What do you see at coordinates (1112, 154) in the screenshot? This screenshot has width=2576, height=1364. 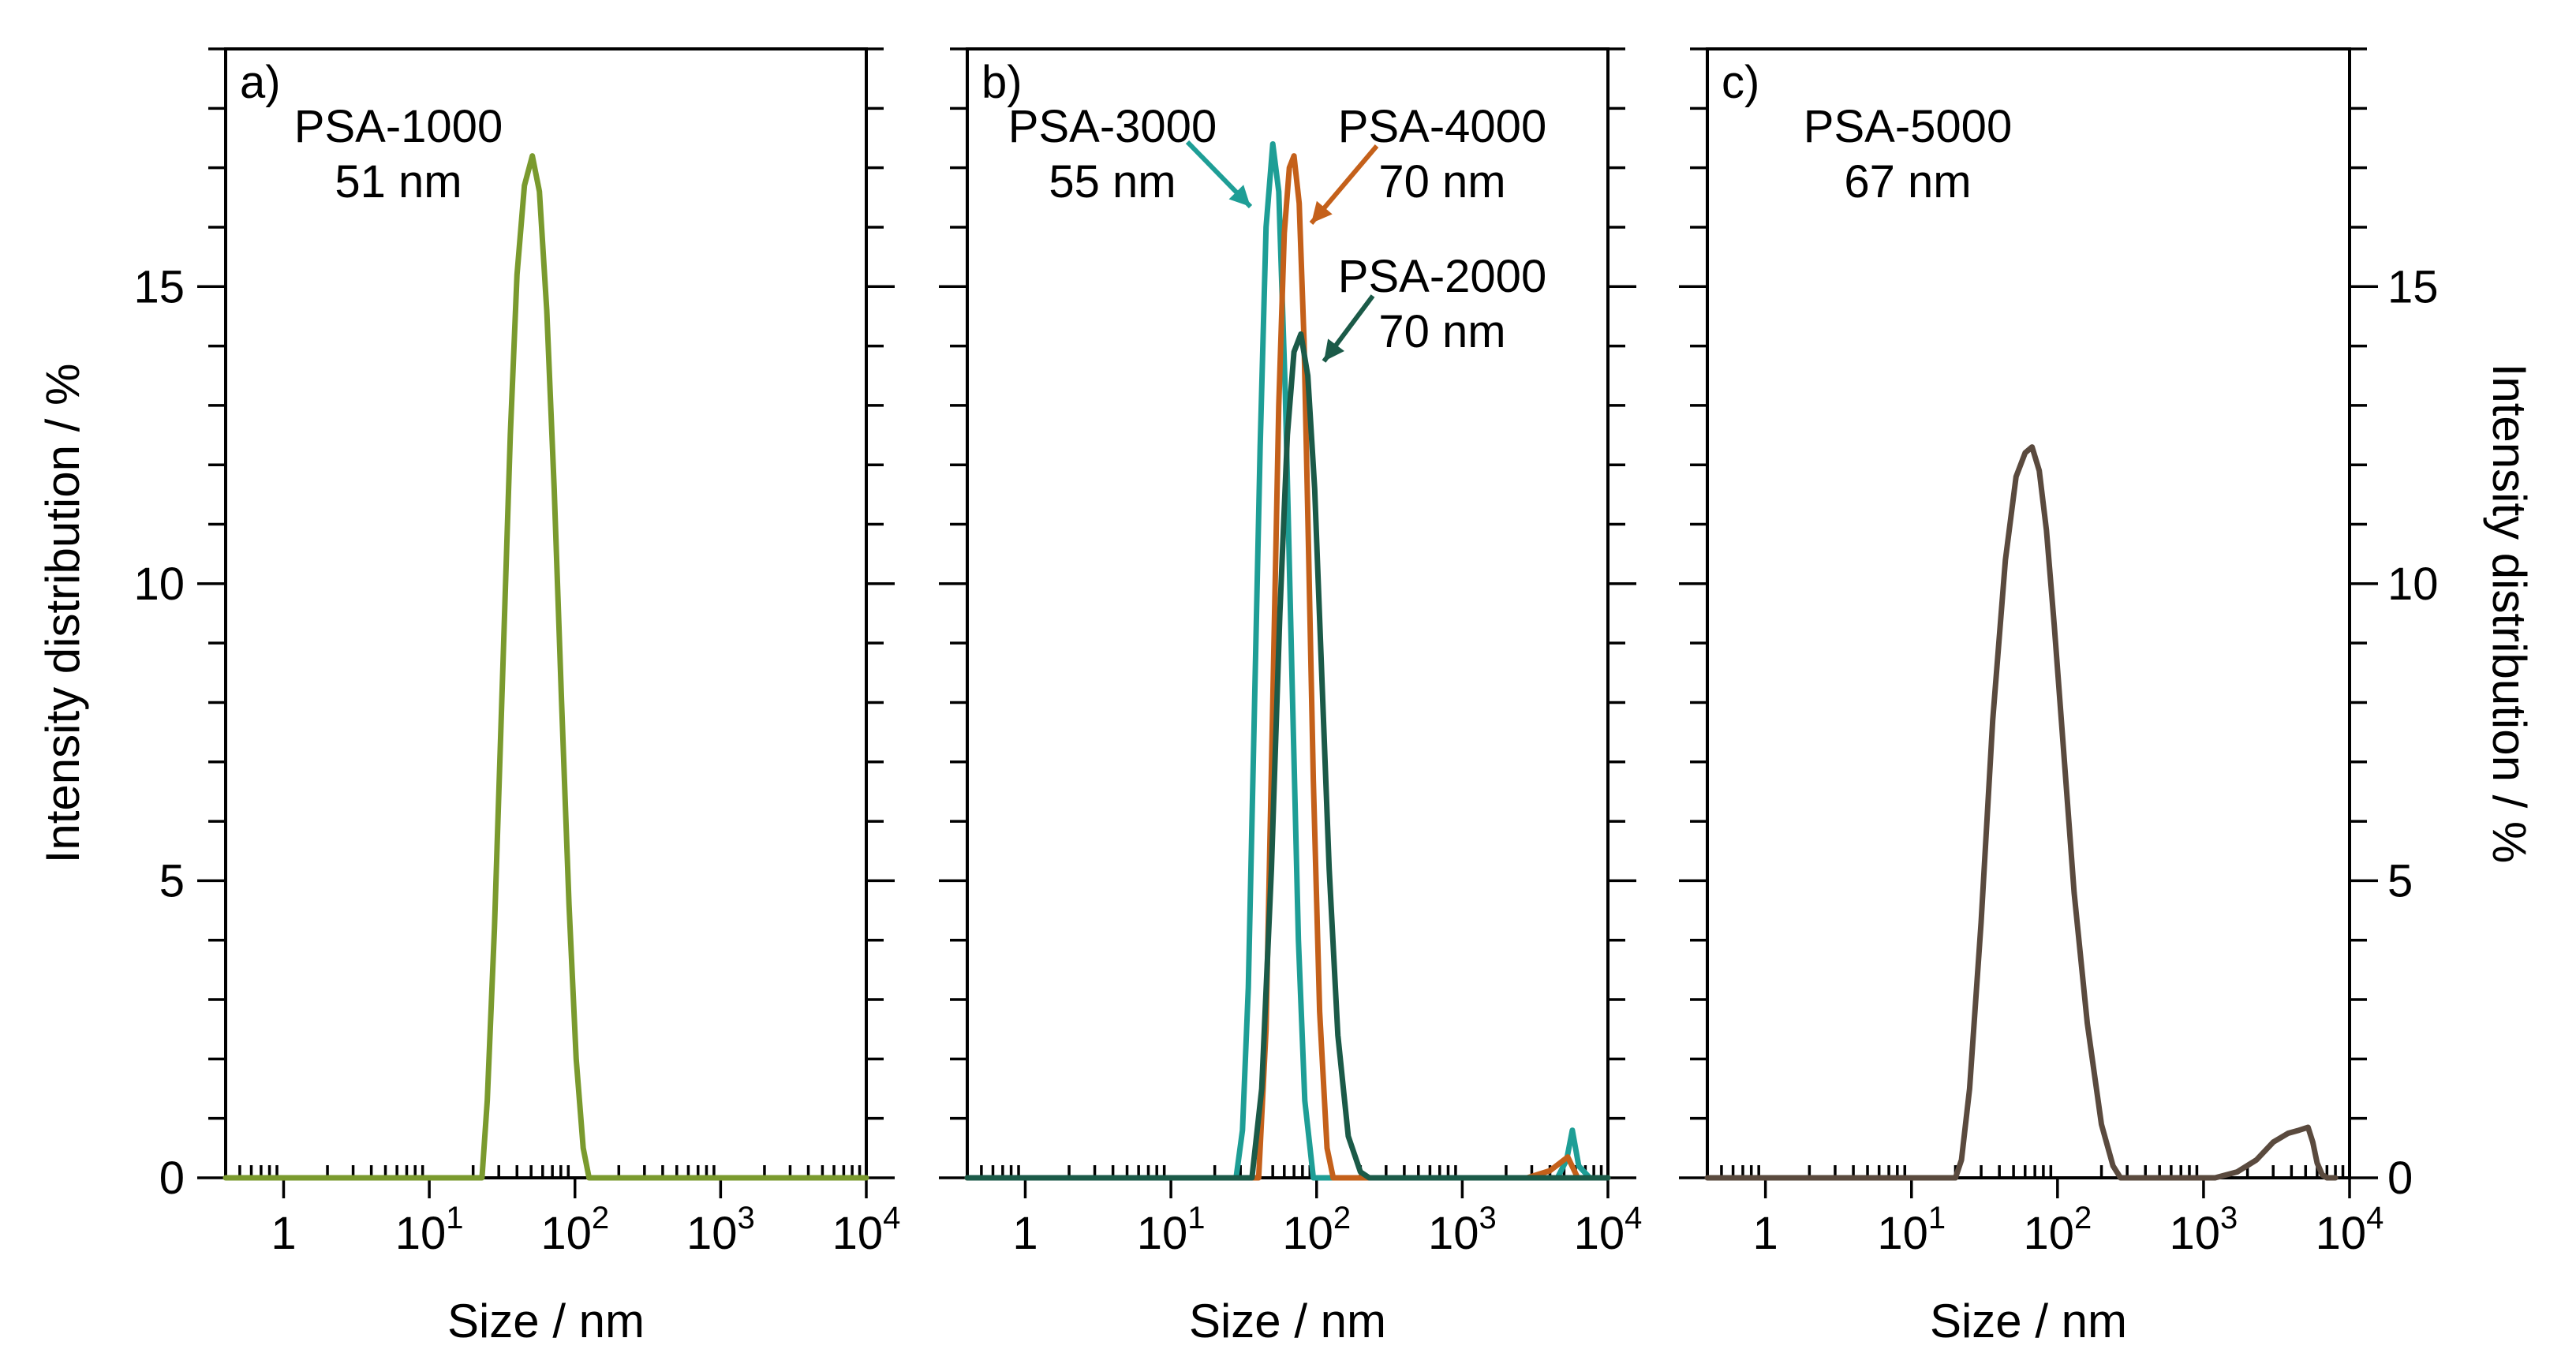 I see `annotation-label: PSA-3000 55 nm` at bounding box center [1112, 154].